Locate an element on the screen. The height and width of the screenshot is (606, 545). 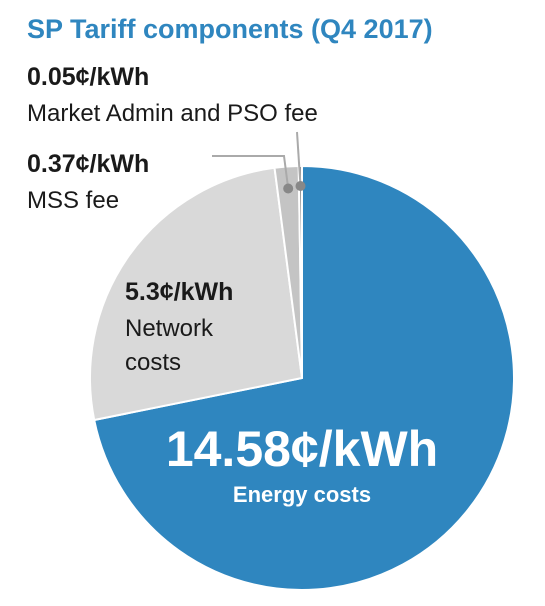
slice-label-value-network: 5.3¢/kWh is located at coordinates (179, 292).